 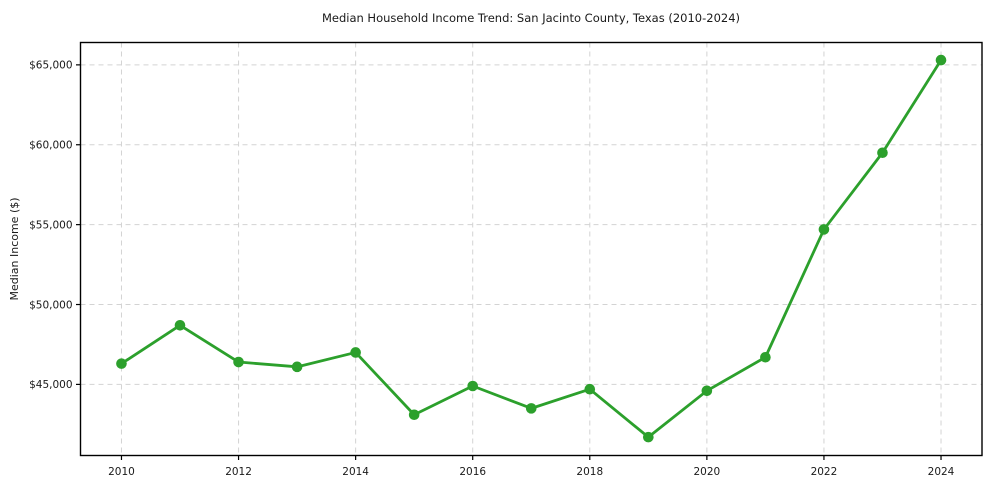 What do you see at coordinates (121, 472) in the screenshot?
I see `x-tick-label: 2010` at bounding box center [121, 472].